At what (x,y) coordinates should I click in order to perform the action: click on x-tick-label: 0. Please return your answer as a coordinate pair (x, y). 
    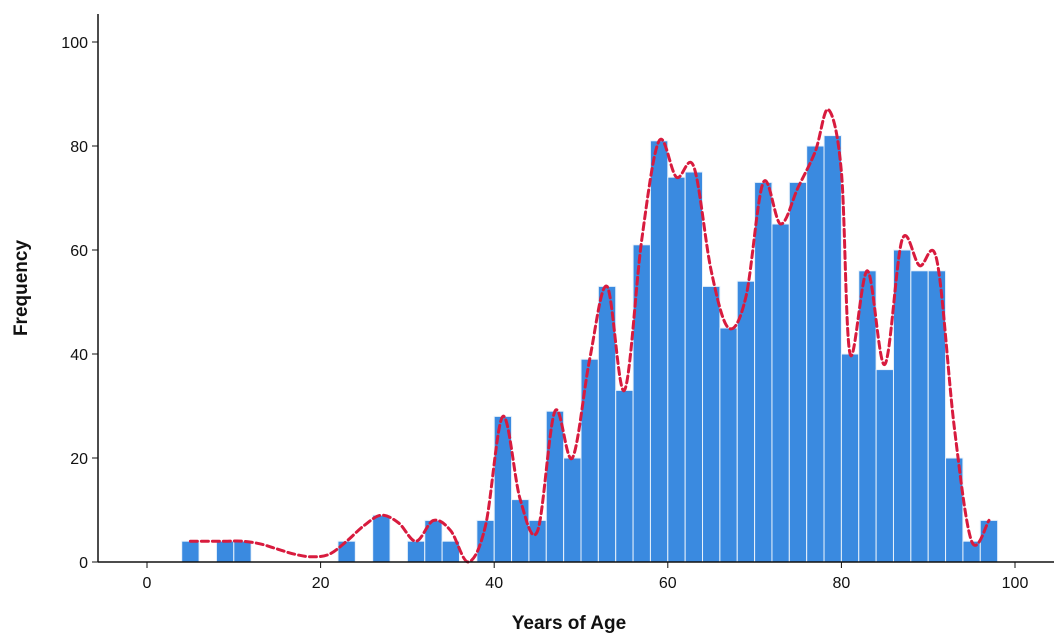
    Looking at the image, I should click on (147, 583).